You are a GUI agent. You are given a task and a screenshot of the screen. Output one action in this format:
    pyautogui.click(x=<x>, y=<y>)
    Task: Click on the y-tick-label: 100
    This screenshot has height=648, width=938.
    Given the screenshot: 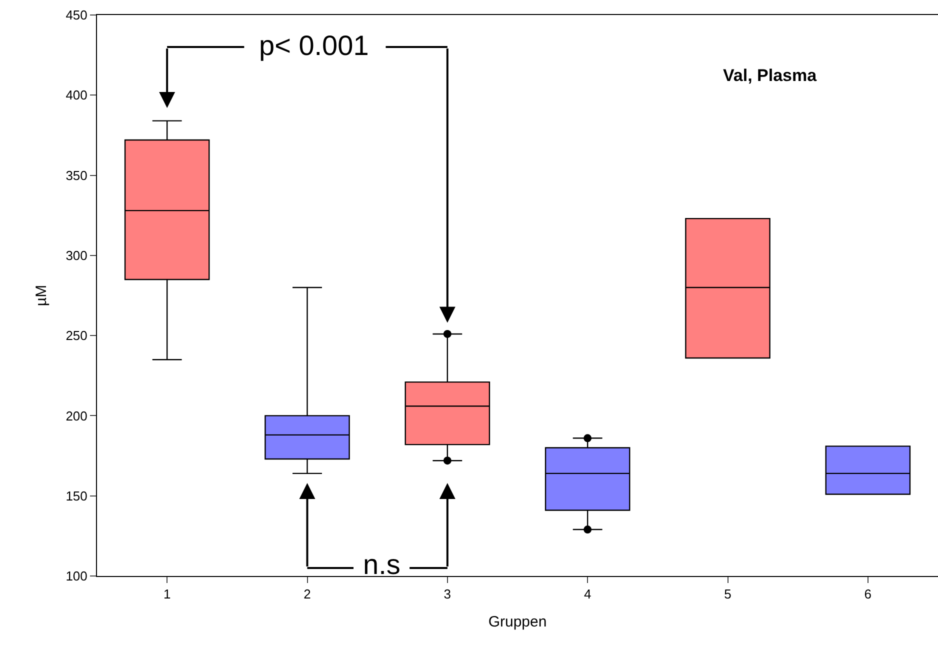 What is the action you would take?
    pyautogui.click(x=77, y=576)
    